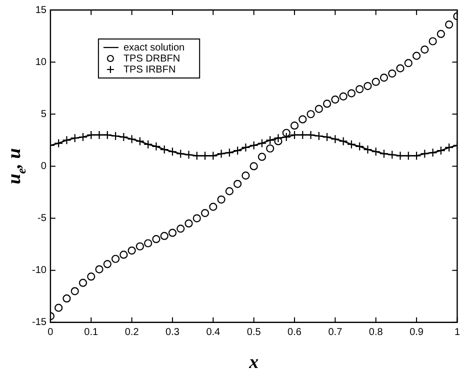 The height and width of the screenshot is (372, 464). Describe the element at coordinates (457, 332) in the screenshot. I see `x-tick-label: 1` at that location.